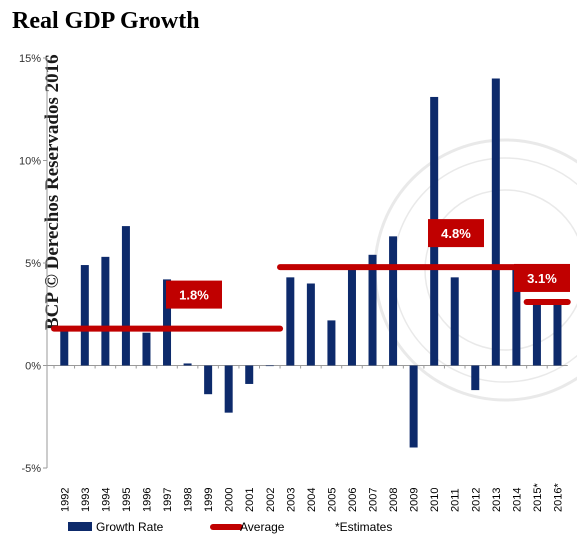 The height and width of the screenshot is (539, 577). I want to click on average-badge-label: 4.8%, so click(456, 233).